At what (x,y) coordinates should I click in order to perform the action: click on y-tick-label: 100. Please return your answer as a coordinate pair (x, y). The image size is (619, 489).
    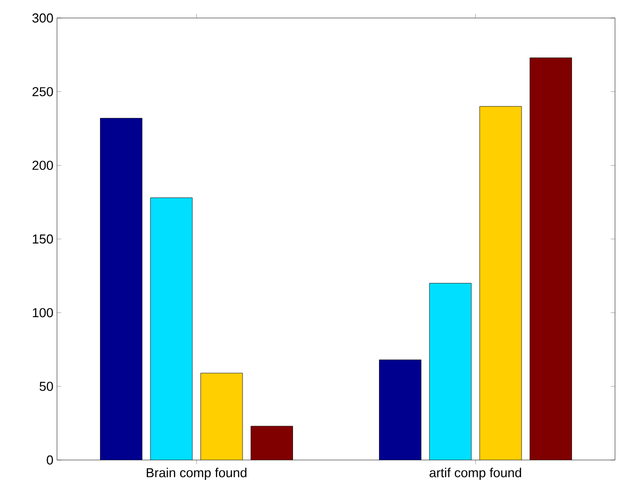
    Looking at the image, I should click on (42, 313).